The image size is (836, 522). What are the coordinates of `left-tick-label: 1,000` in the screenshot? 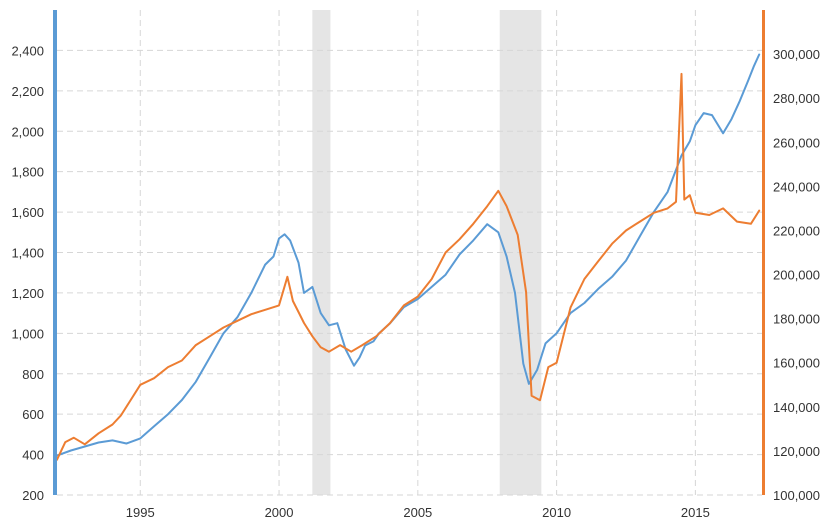 It's located at (27, 333).